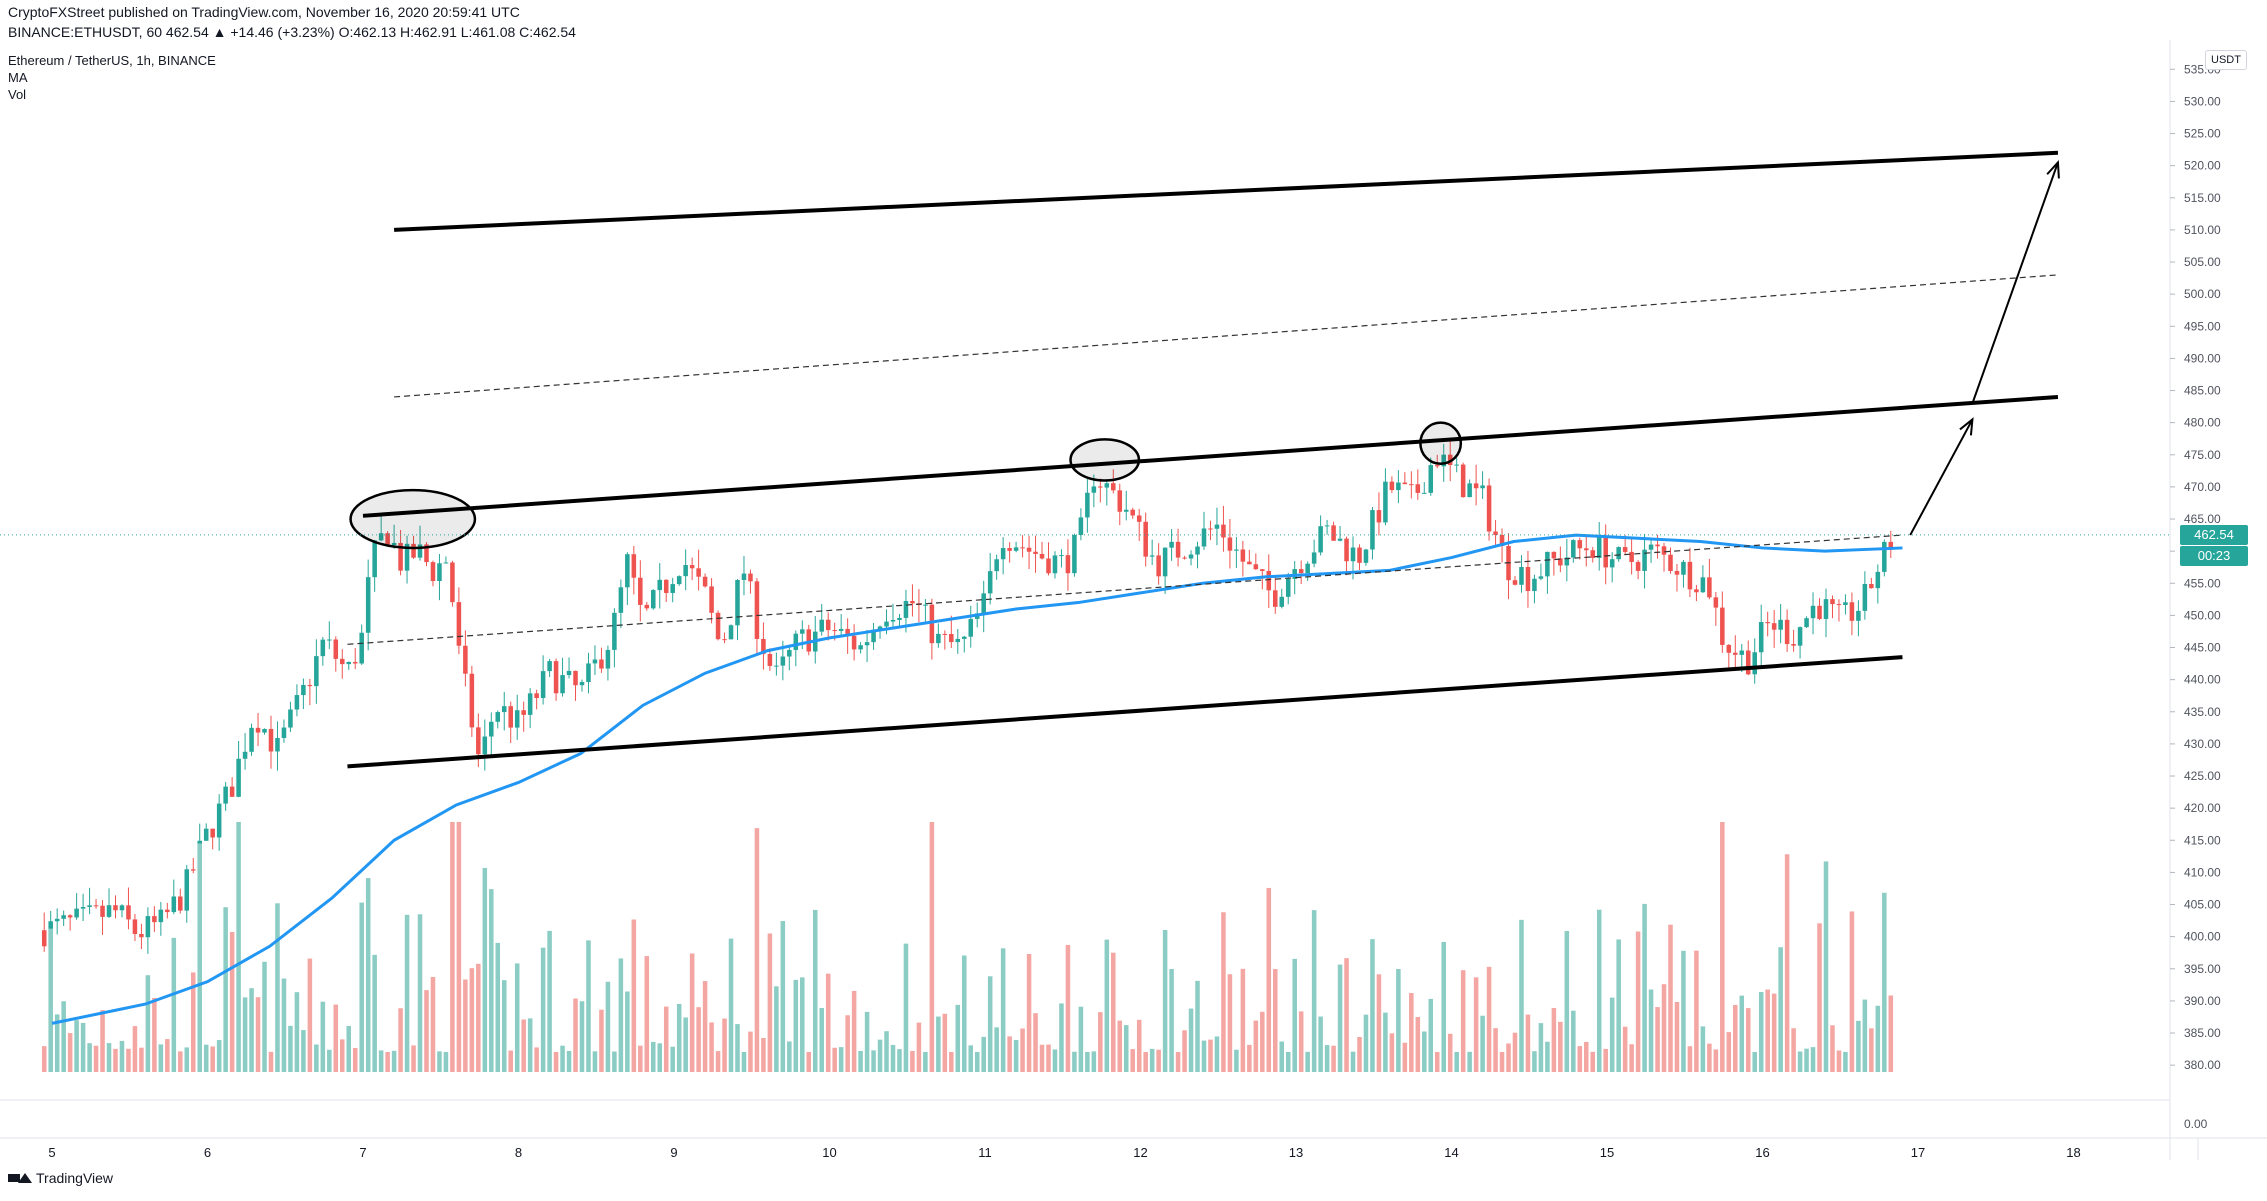  I want to click on legend-symbol: Ethereum / TetherUS, 1h, BINANCE, so click(112, 60).